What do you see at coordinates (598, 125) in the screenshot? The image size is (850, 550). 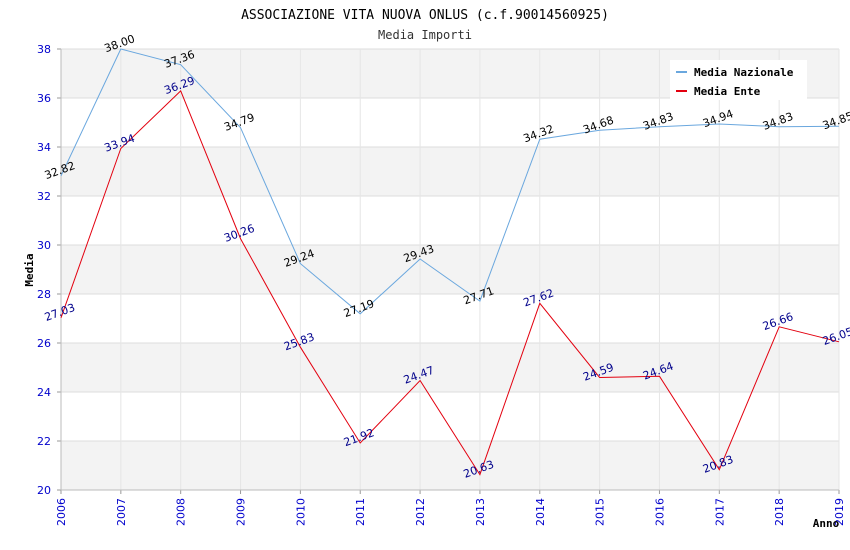 I see `data-label: 34.68` at bounding box center [598, 125].